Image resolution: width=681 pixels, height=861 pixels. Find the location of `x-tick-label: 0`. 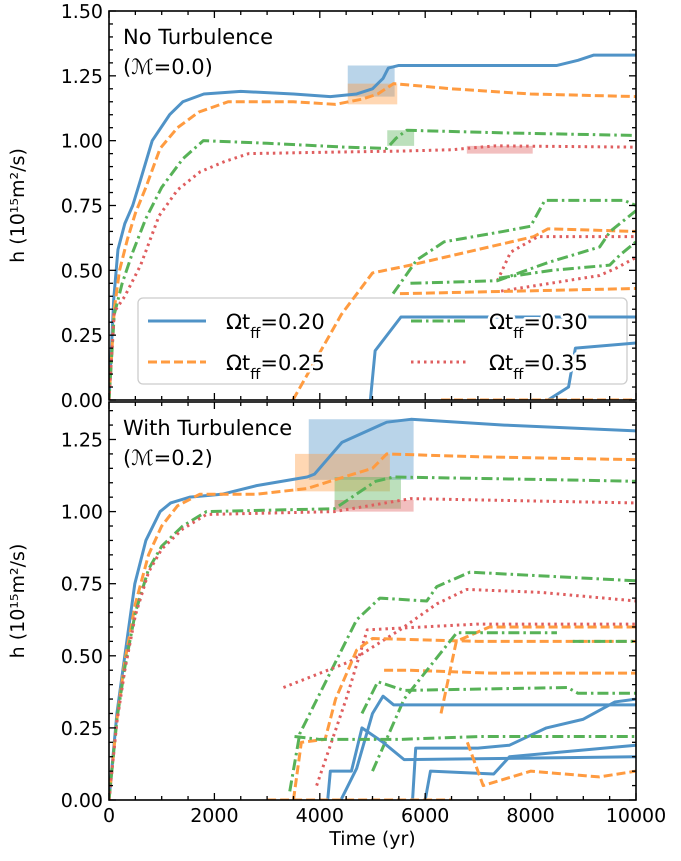

x-tick-label: 0 is located at coordinates (109, 816).